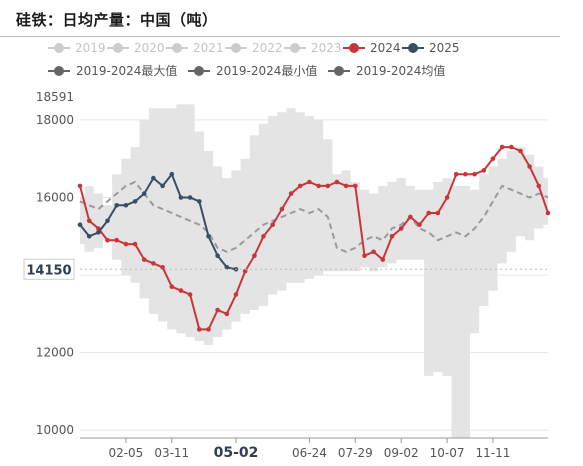 This screenshot has height=466, width=583. What do you see at coordinates (413, 48) in the screenshot?
I see `legend-marker-2025` at bounding box center [413, 48].